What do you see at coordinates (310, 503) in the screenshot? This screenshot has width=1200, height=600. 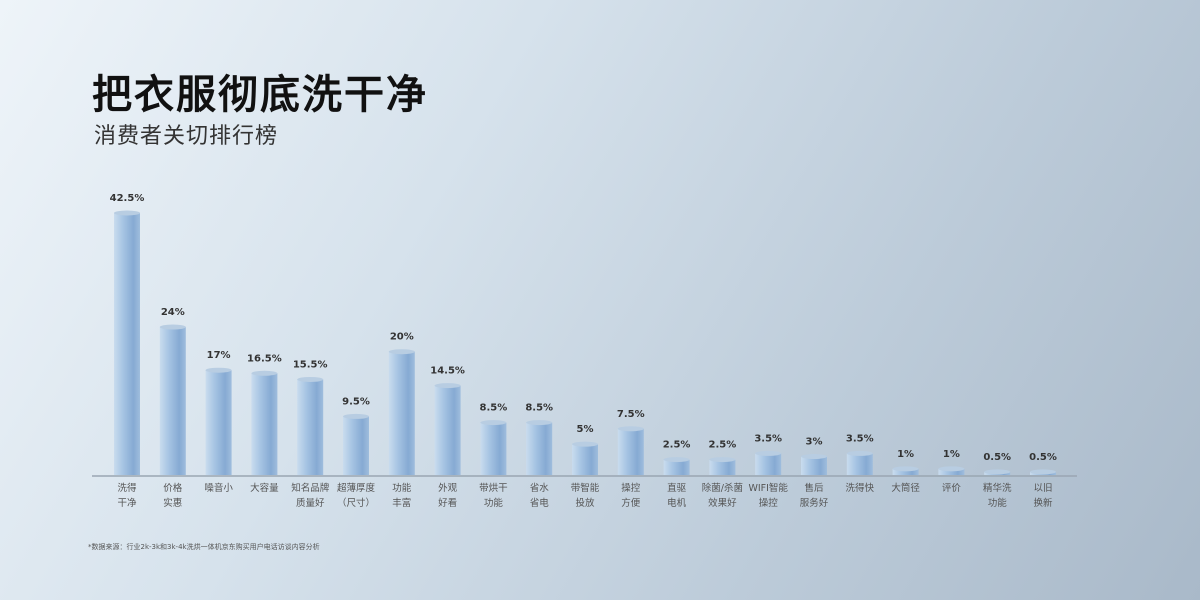 I see `category-label: 质量好` at bounding box center [310, 503].